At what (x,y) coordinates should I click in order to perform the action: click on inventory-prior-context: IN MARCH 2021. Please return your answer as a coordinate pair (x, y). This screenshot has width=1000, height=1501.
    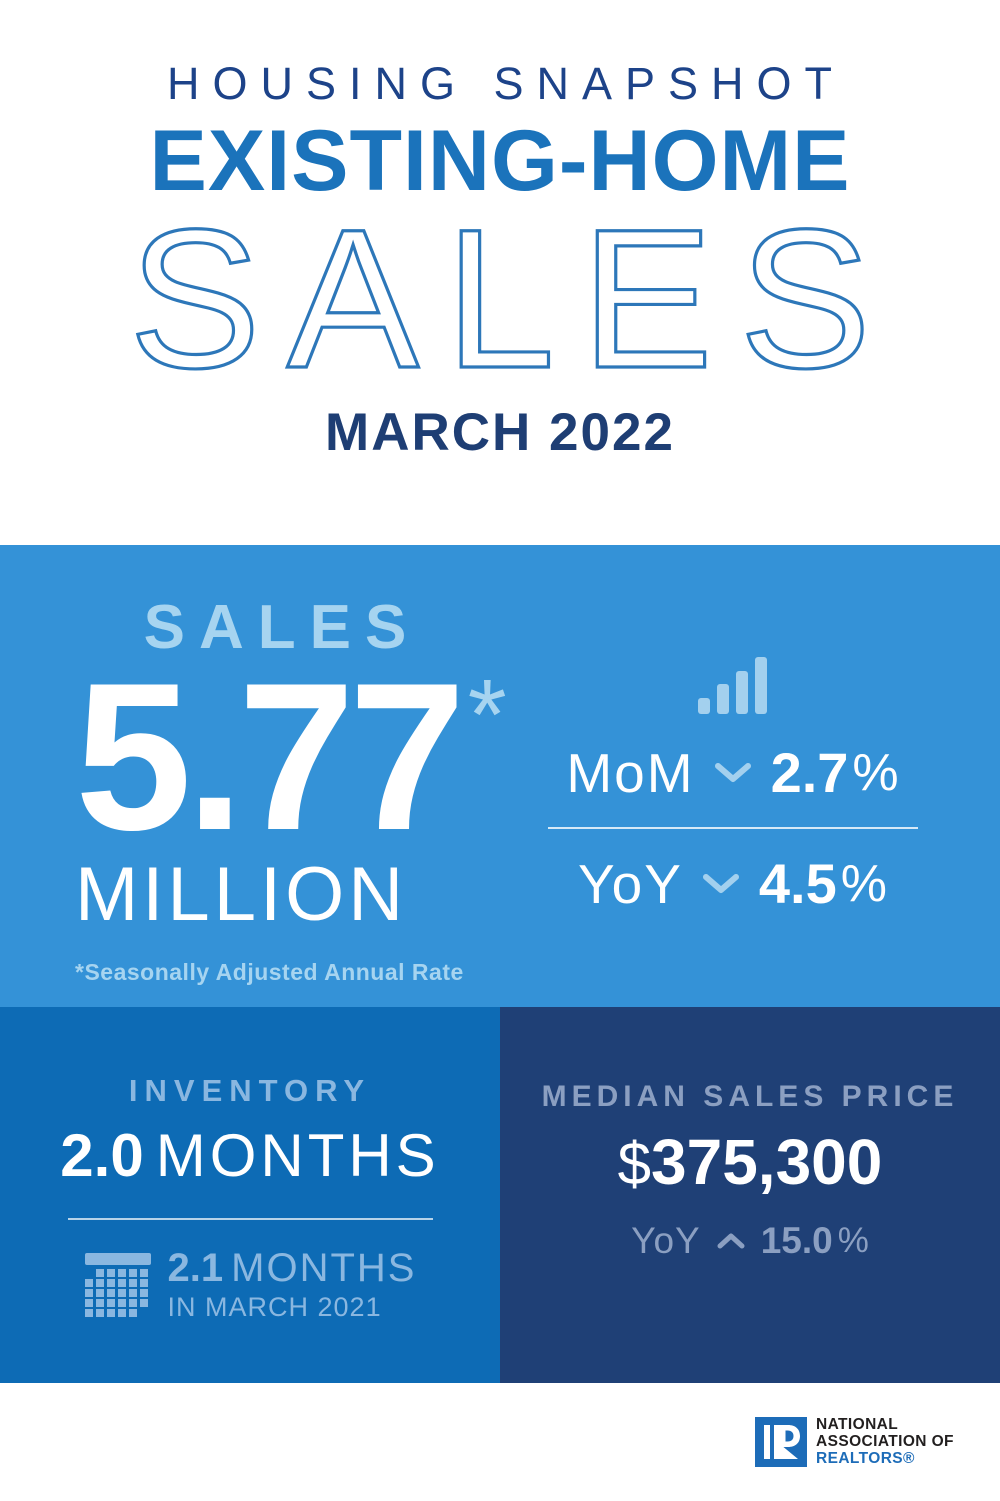
    Looking at the image, I should click on (274, 1307).